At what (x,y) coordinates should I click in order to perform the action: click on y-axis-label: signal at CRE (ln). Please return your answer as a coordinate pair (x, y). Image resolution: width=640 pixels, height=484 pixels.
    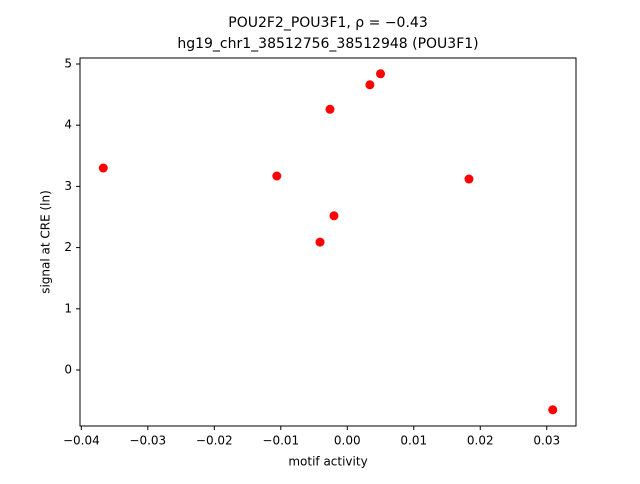
    Looking at the image, I should click on (46, 242).